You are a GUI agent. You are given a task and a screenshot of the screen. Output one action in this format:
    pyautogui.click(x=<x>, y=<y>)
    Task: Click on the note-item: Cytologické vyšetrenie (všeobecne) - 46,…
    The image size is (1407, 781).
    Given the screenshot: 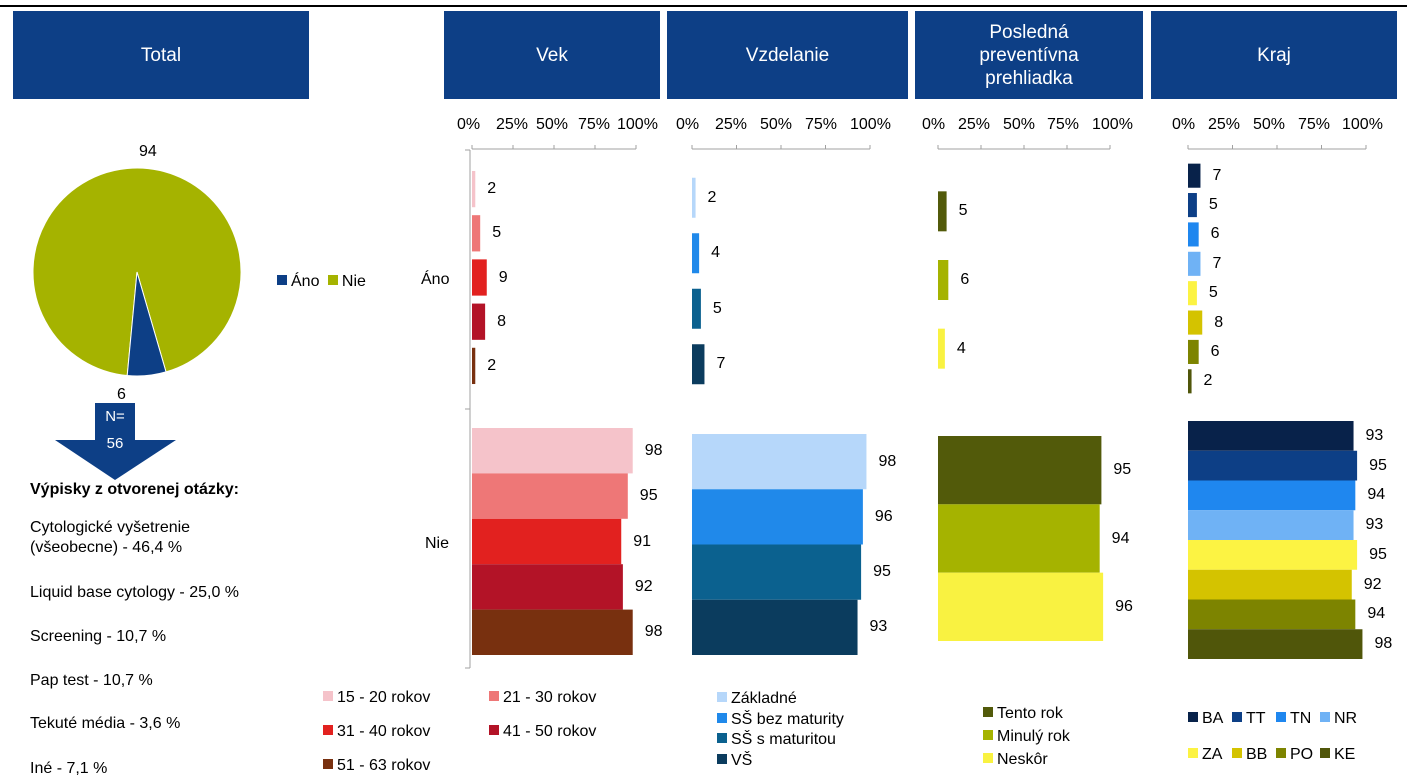 What is the action you would take?
    pyautogui.click(x=110, y=537)
    